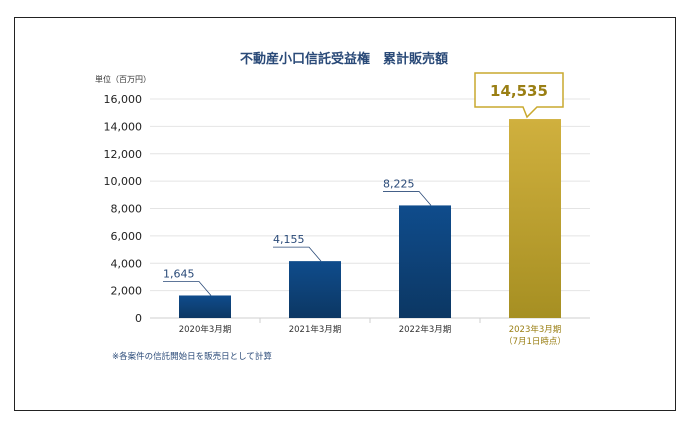 This screenshot has height=429, width=688. Describe the element at coordinates (192, 356) in the screenshot. I see `footnote: ※各案件の信託開始日を販売日として計算` at that location.